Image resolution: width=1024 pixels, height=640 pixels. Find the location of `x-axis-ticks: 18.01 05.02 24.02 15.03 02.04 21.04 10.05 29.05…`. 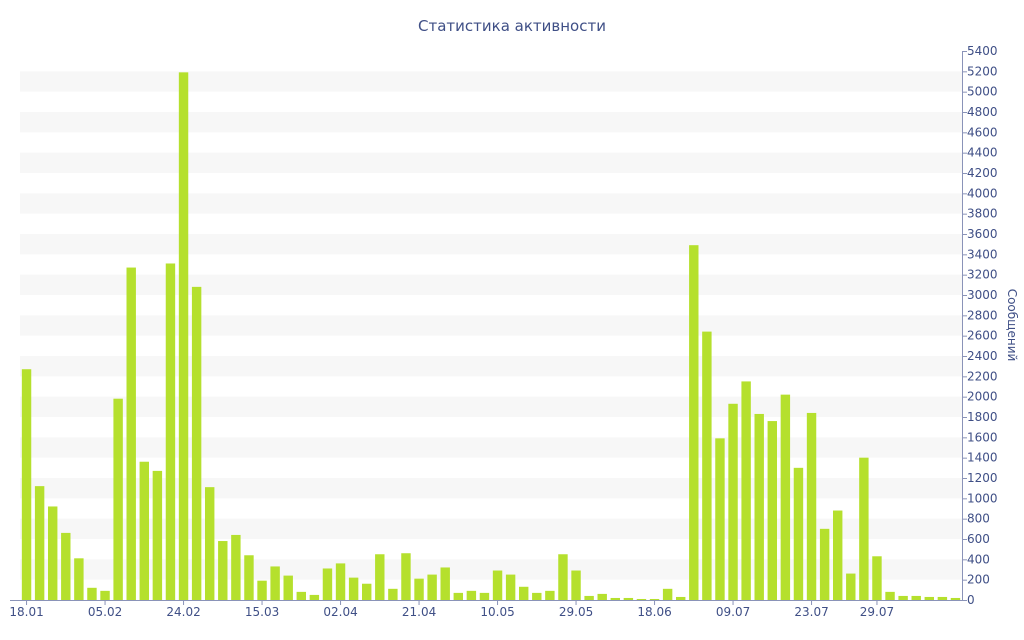

x-axis-ticks: 18.01 05.02 24.02 15.03 02.04 21.04 10.05 29.05… is located at coordinates (451, 609).